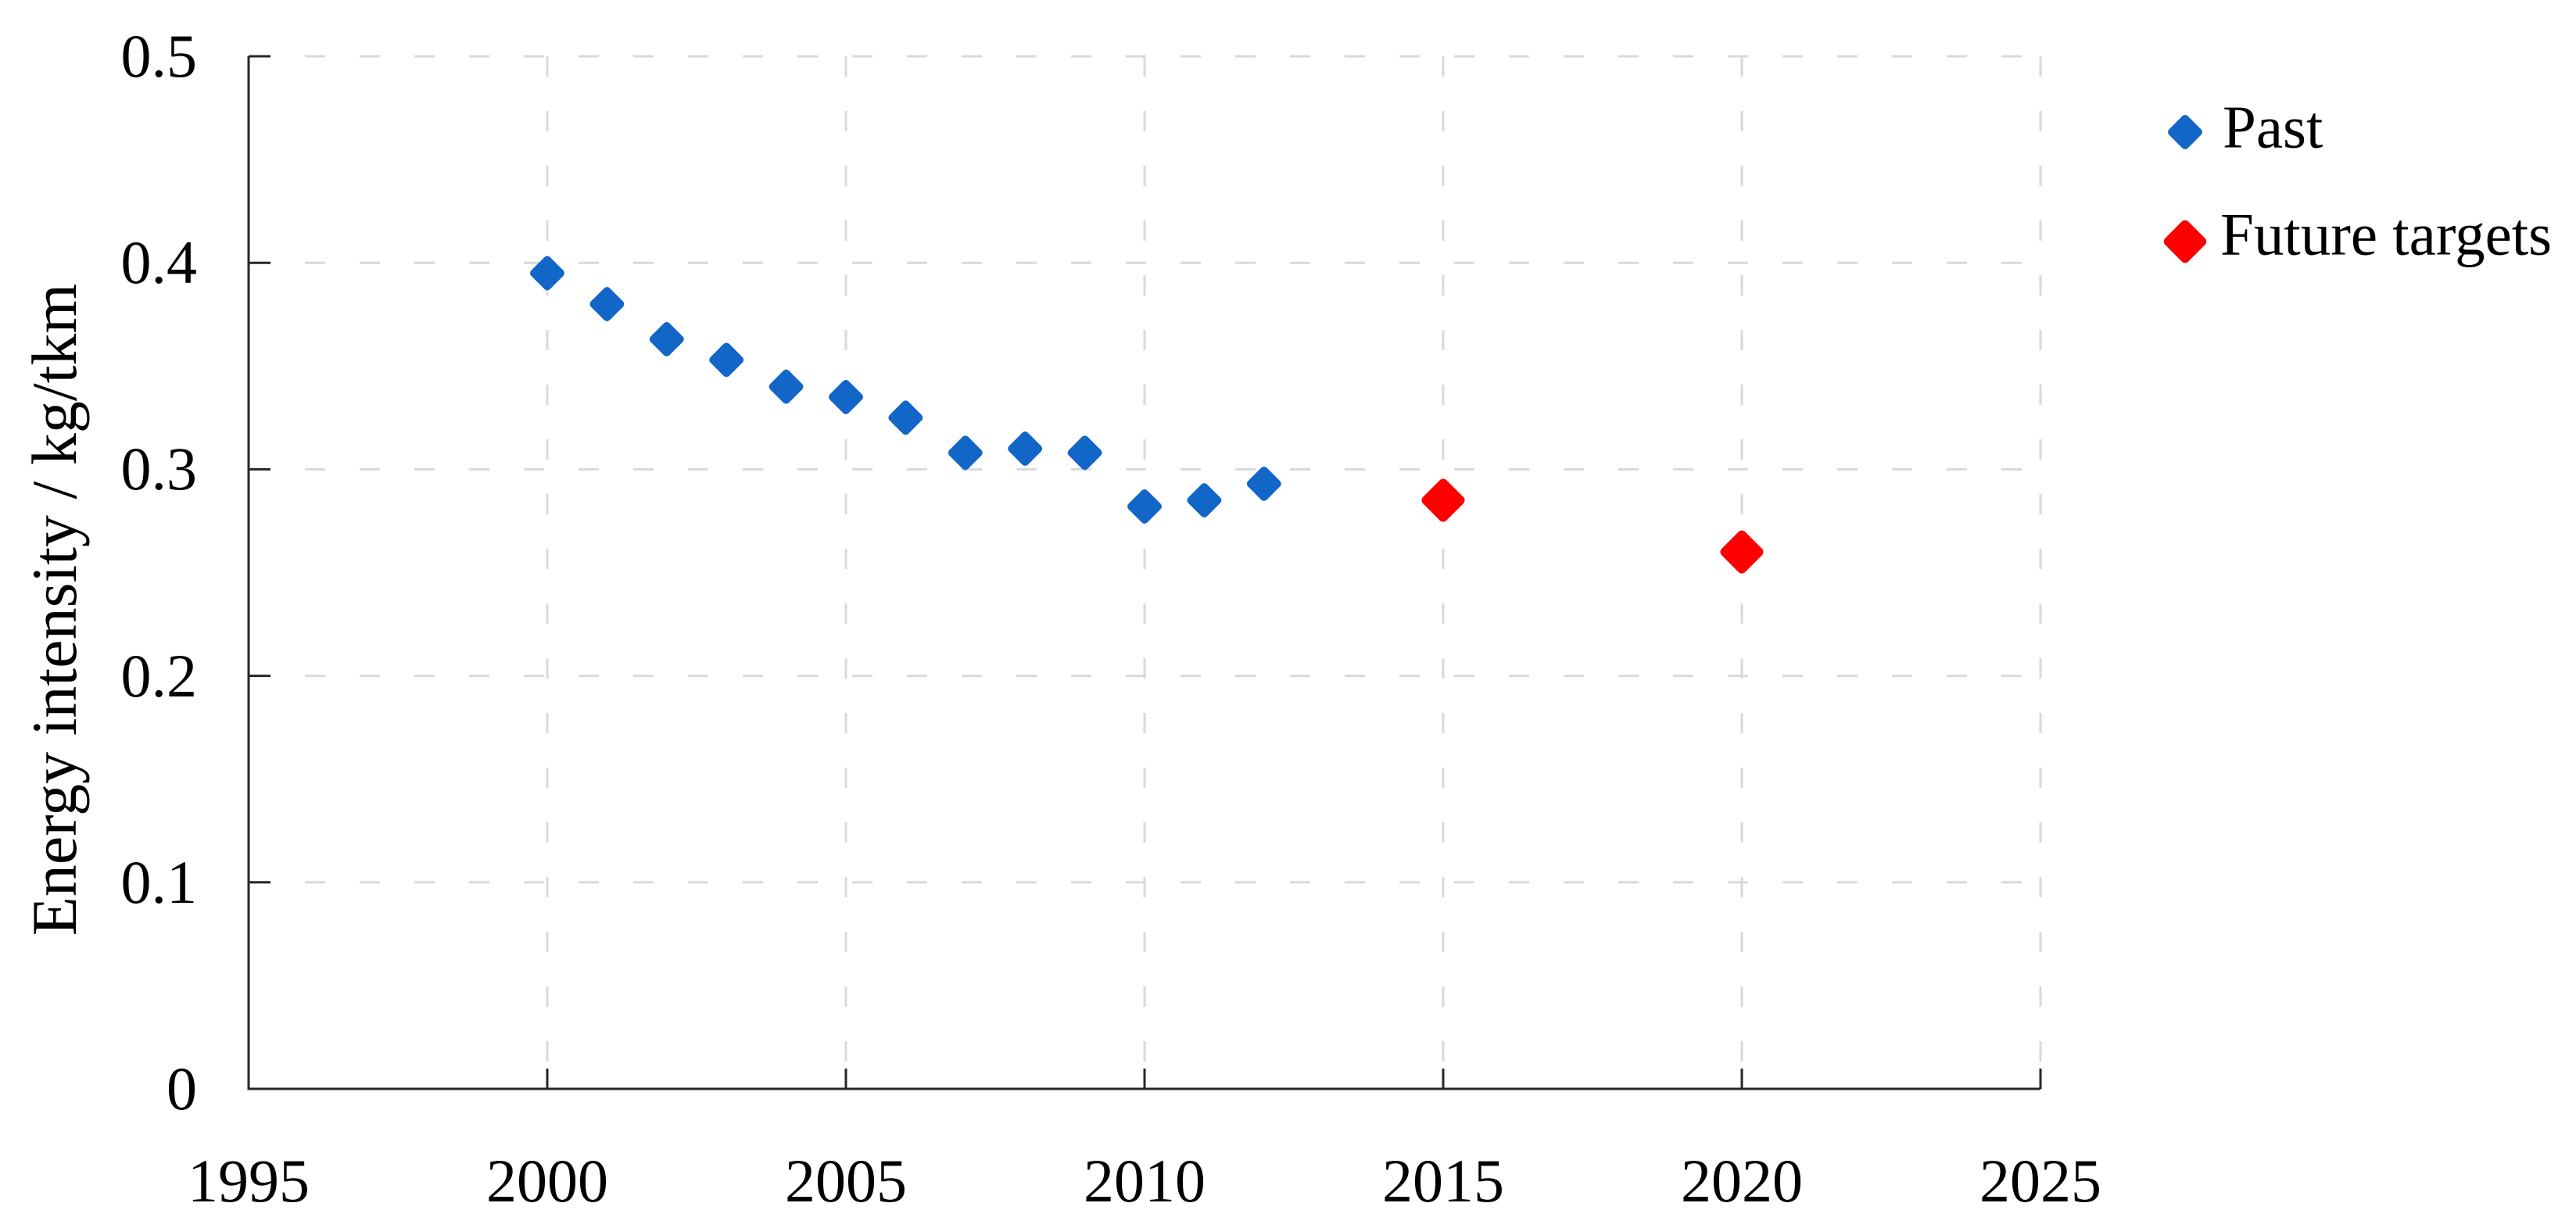  I want to click on x-tick-label-2015: 2015, so click(1443, 1181).